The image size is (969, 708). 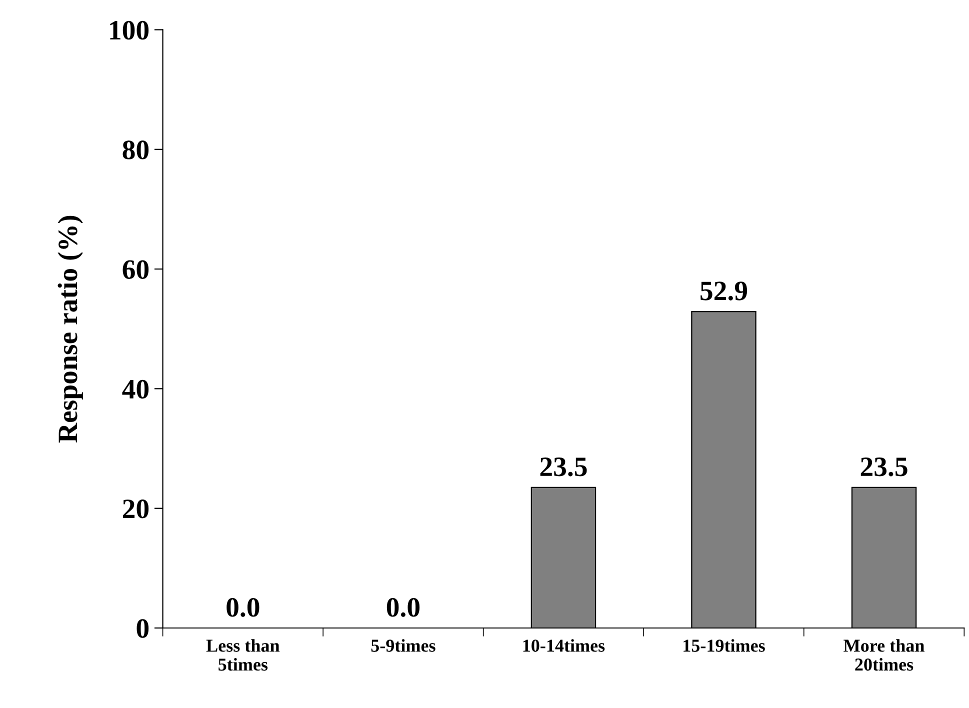 What do you see at coordinates (70, 329) in the screenshot?
I see `y-axis-title: Response ratio (%)` at bounding box center [70, 329].